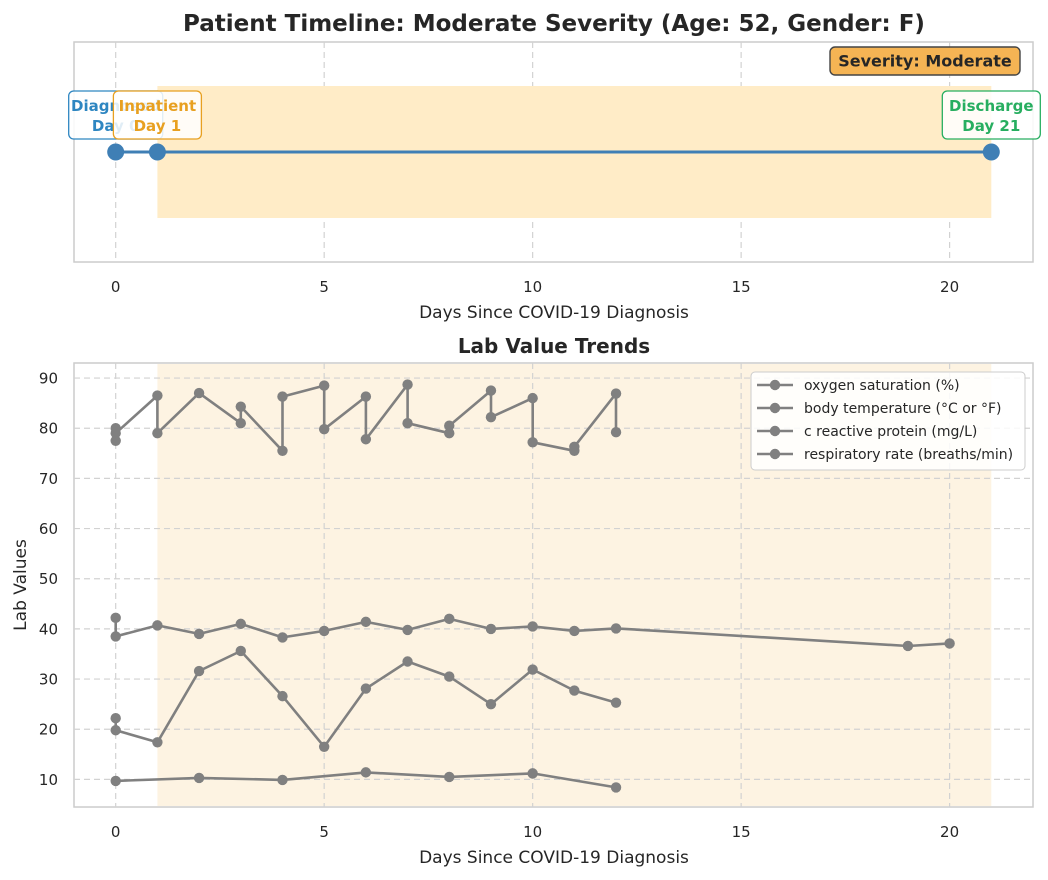  What do you see at coordinates (158, 126) in the screenshot?
I see `event-label-line2: Day 1` at bounding box center [158, 126].